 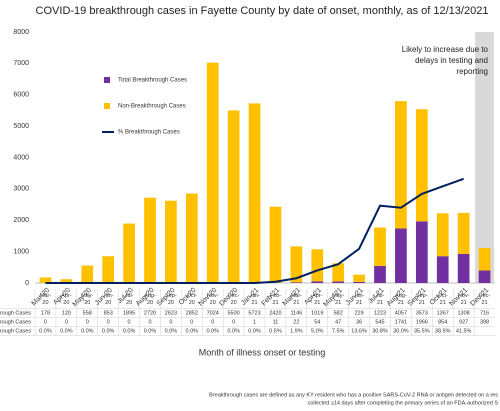 What do you see at coordinates (21, 220) in the screenshot?
I see `y-tick-label: 2000` at bounding box center [21, 220].